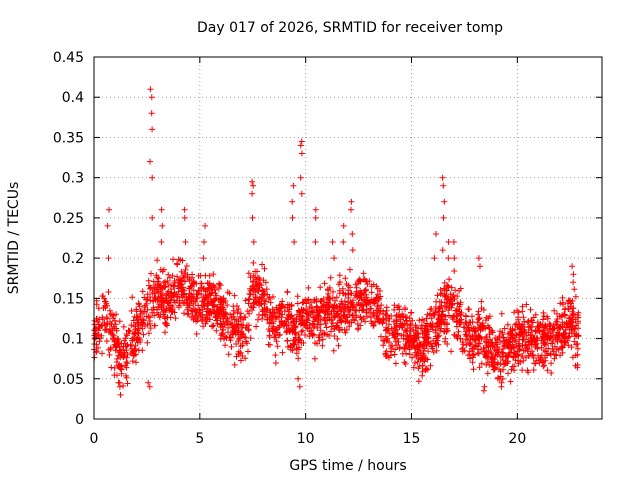  What do you see at coordinates (14, 238) in the screenshot?
I see `y-axis-label: SRMTID / TECUs` at bounding box center [14, 238].